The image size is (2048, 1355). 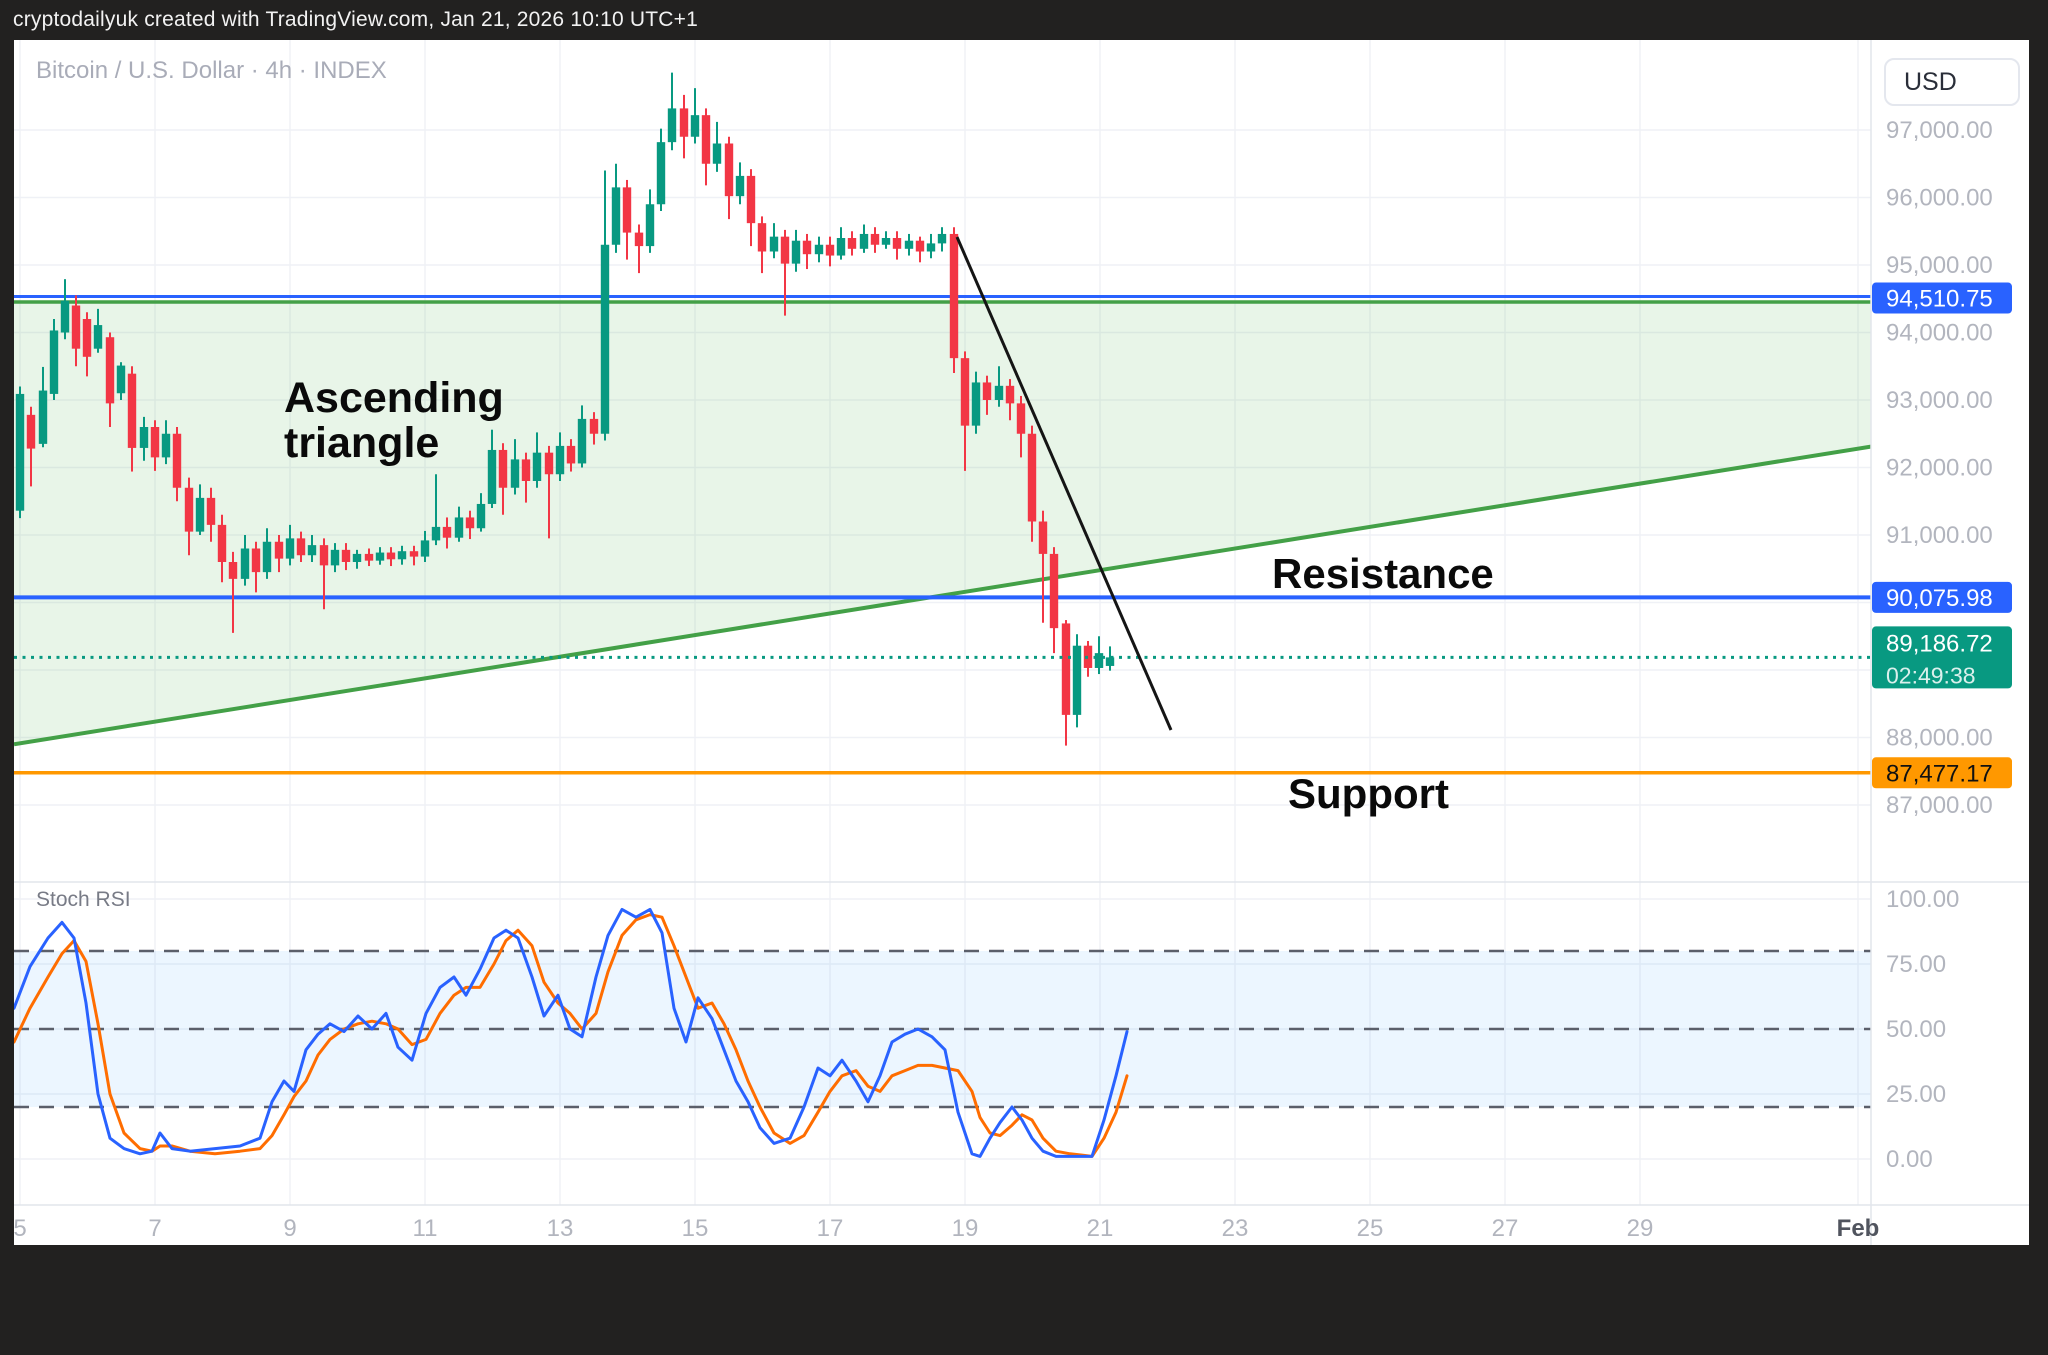 I want to click on pattern-annotation: Ascending triangle, so click(x=394, y=421).